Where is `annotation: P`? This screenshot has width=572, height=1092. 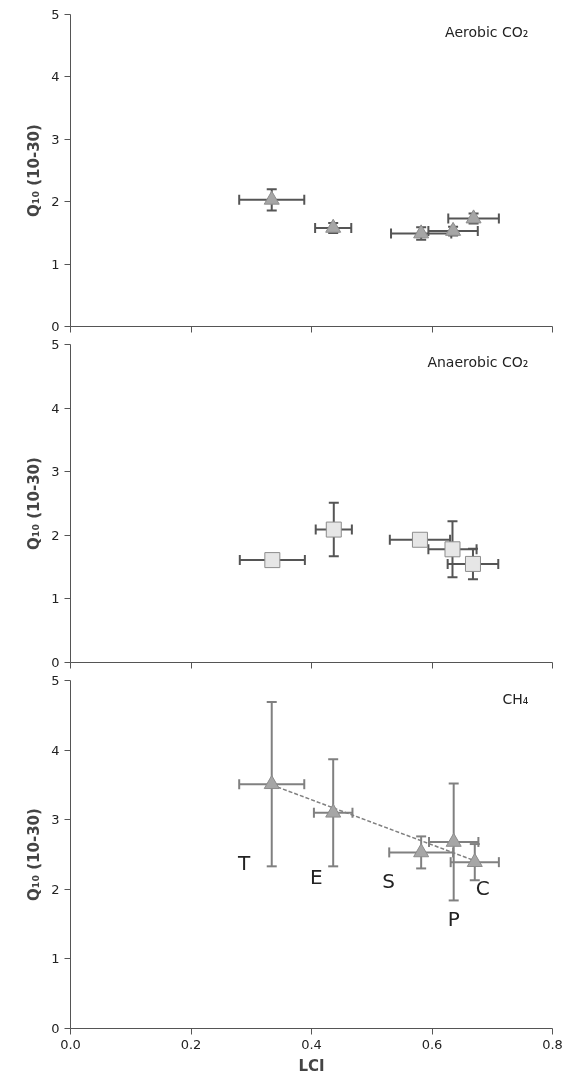
annotation: P is located at coordinates (453, 919).